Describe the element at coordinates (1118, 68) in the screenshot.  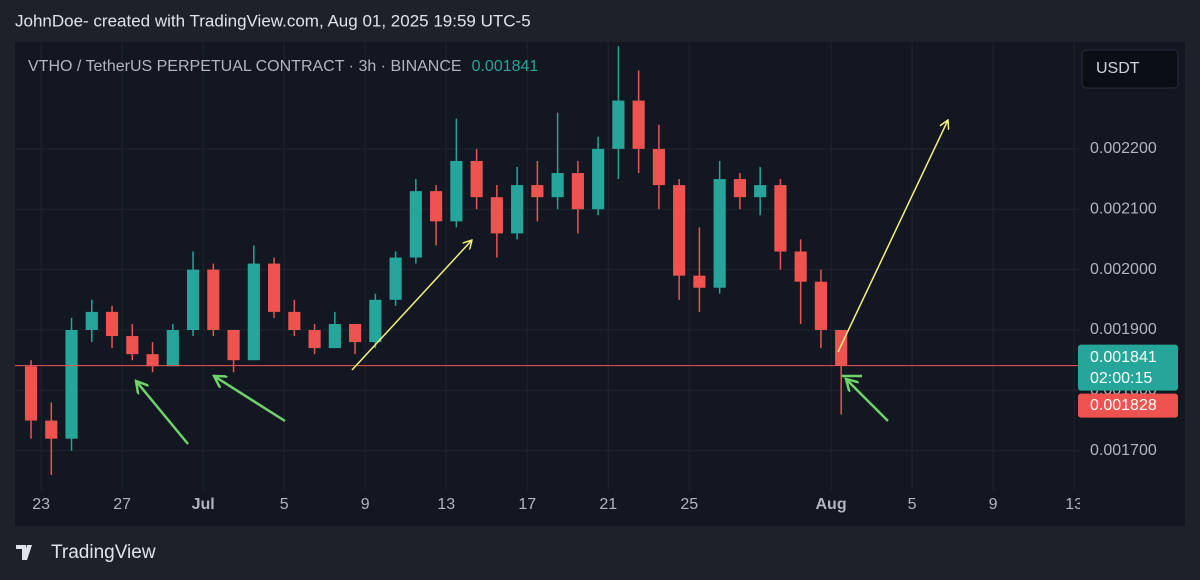
I see `currency: USDT` at that location.